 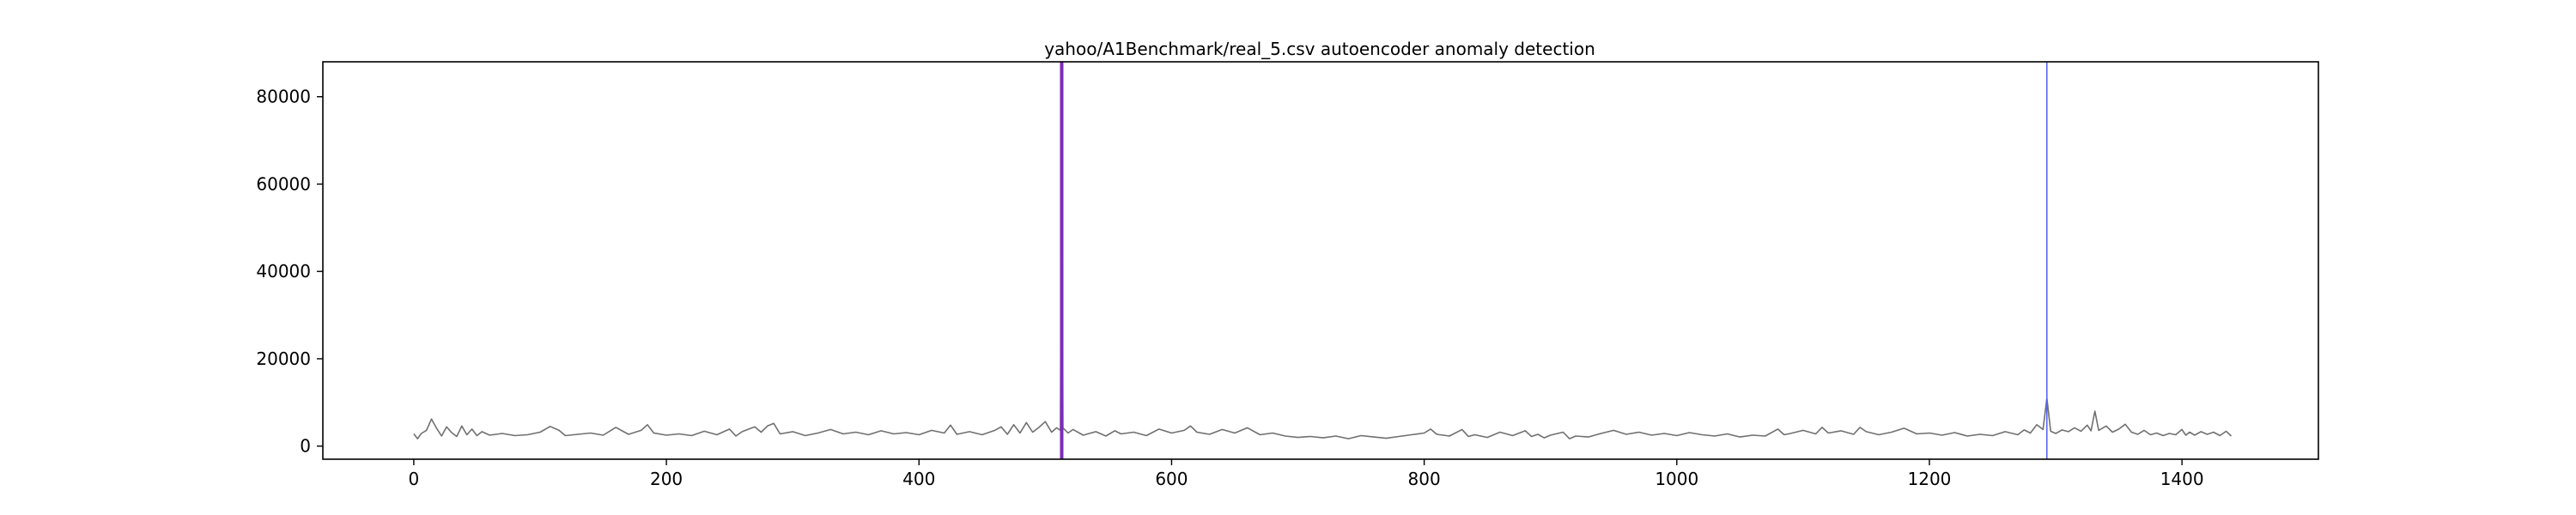 I want to click on y-tick-label: 60000, so click(x=283, y=183).